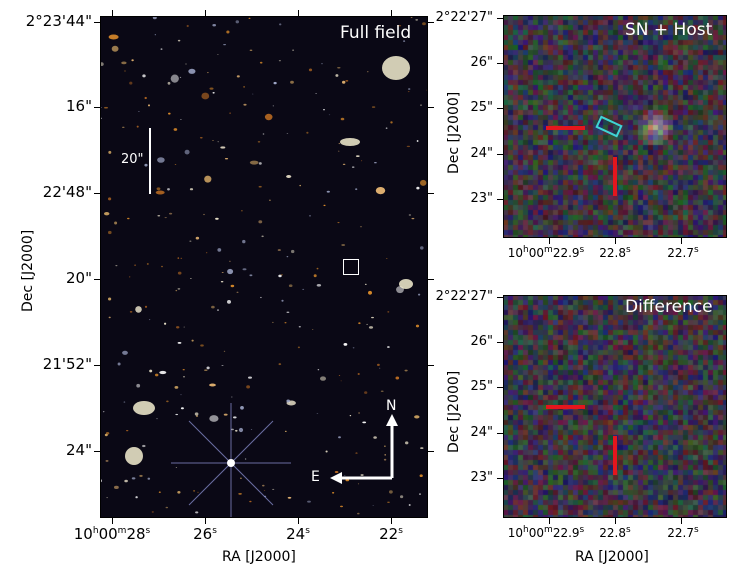  Describe the element at coordinates (298, 13) in the screenshot. I see `xtick-mark-top` at that location.